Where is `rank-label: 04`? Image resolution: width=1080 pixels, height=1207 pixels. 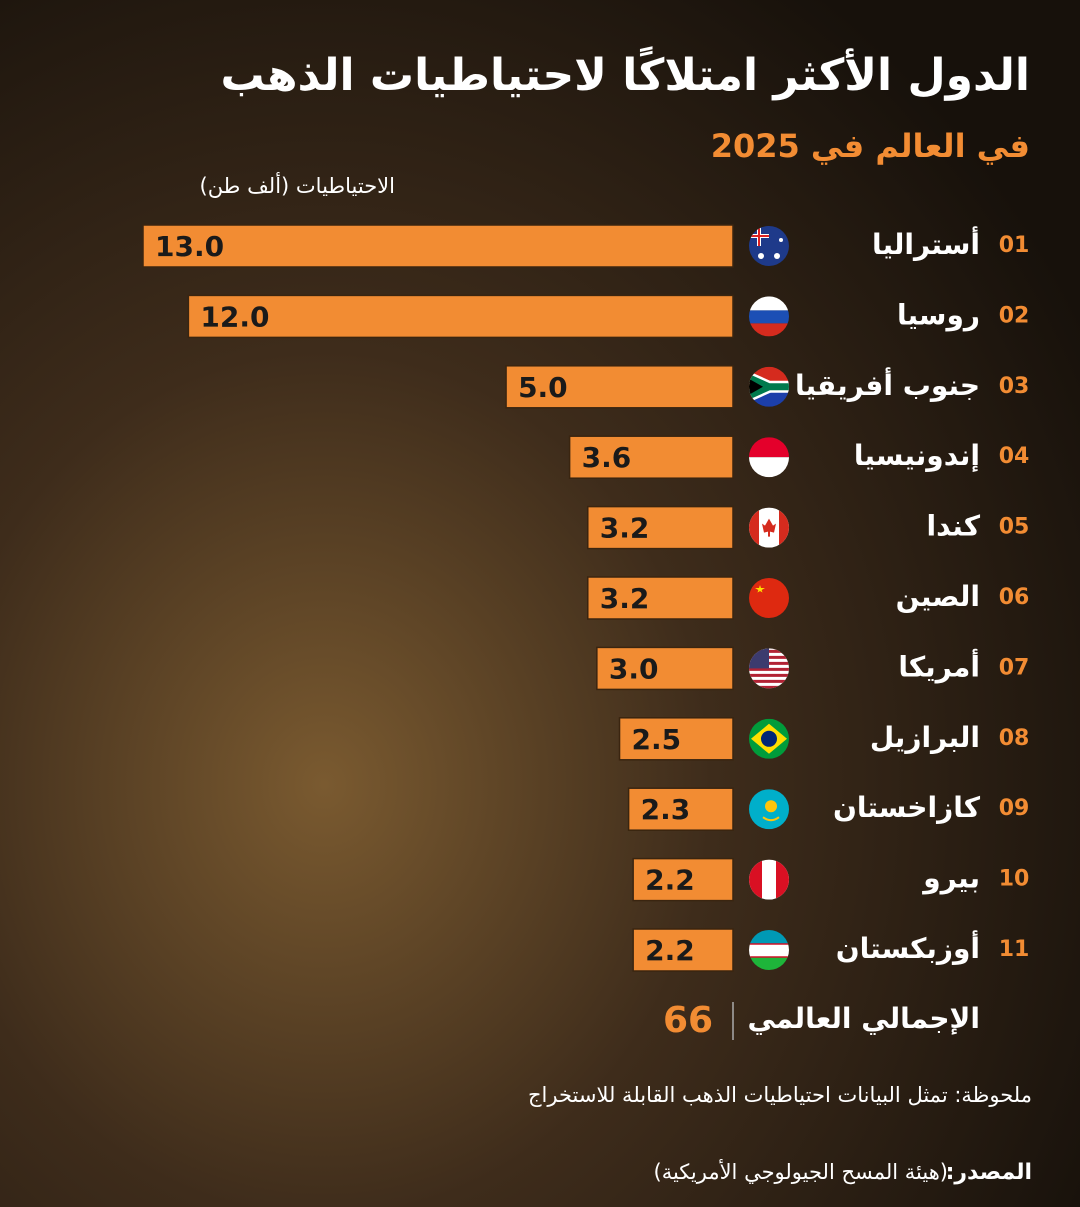 rank-label: 04 is located at coordinates (1014, 456).